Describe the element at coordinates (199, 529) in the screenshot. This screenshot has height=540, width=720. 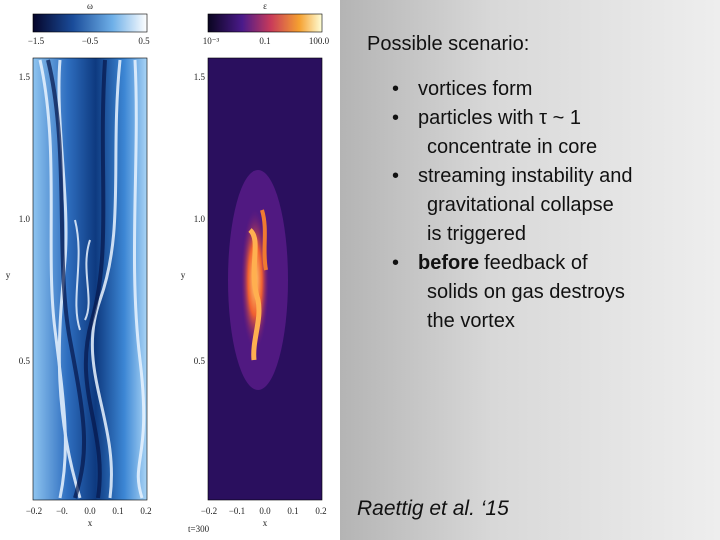
I see `time-label: t=300` at that location.